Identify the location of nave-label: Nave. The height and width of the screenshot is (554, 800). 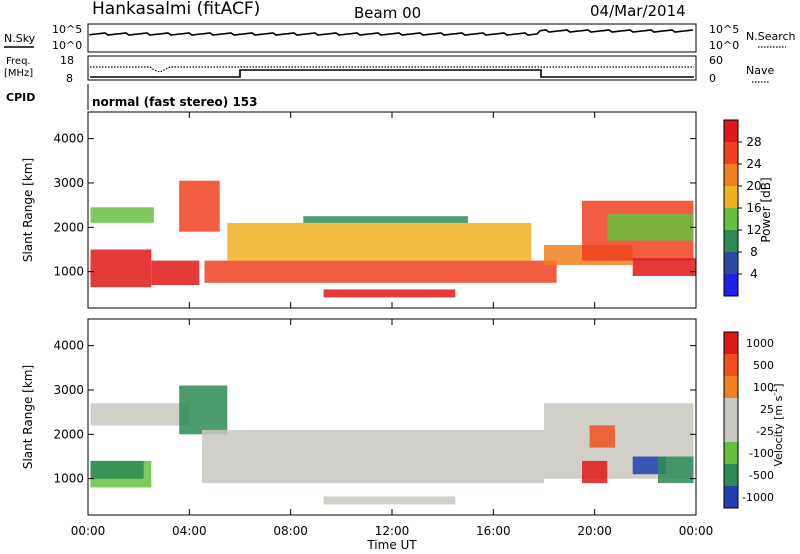
(760, 70).